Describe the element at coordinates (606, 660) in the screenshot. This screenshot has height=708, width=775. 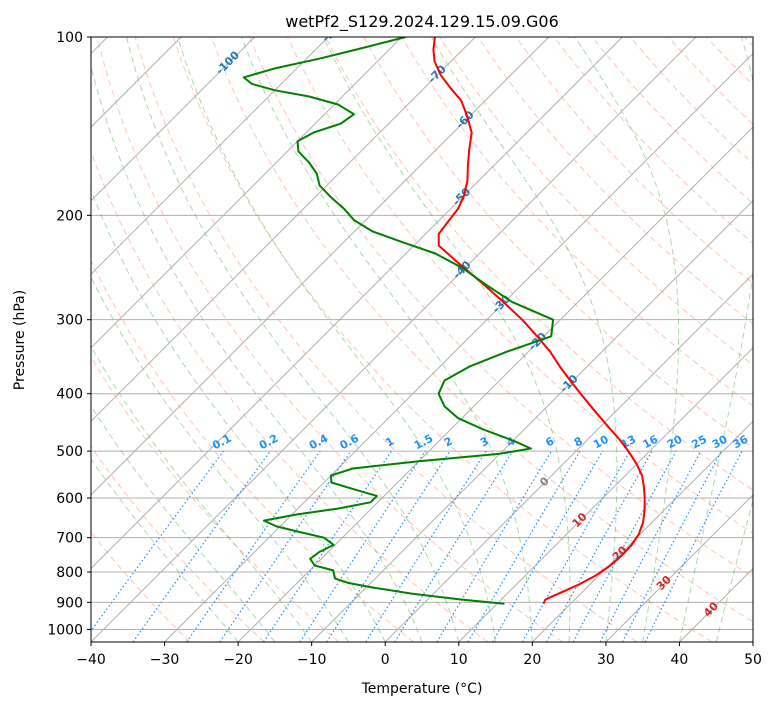
I see `x-tick-label: 30` at that location.